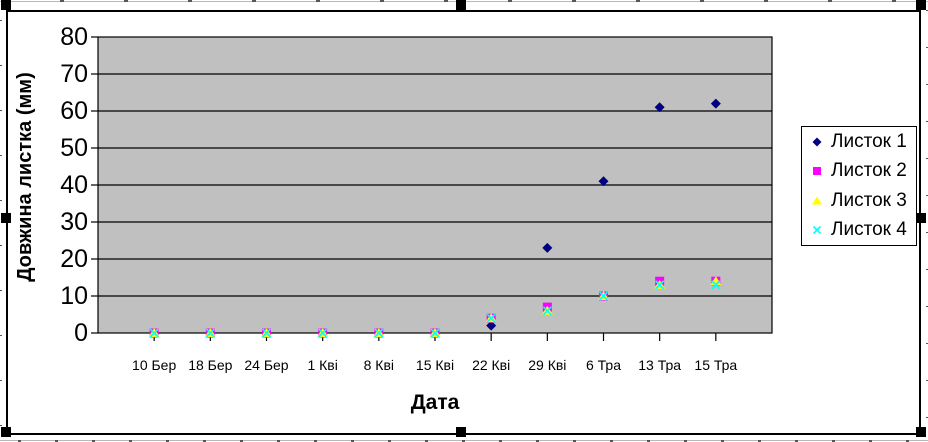 This screenshot has height=442, width=928. I want to click on diamond-icon, so click(817, 142).